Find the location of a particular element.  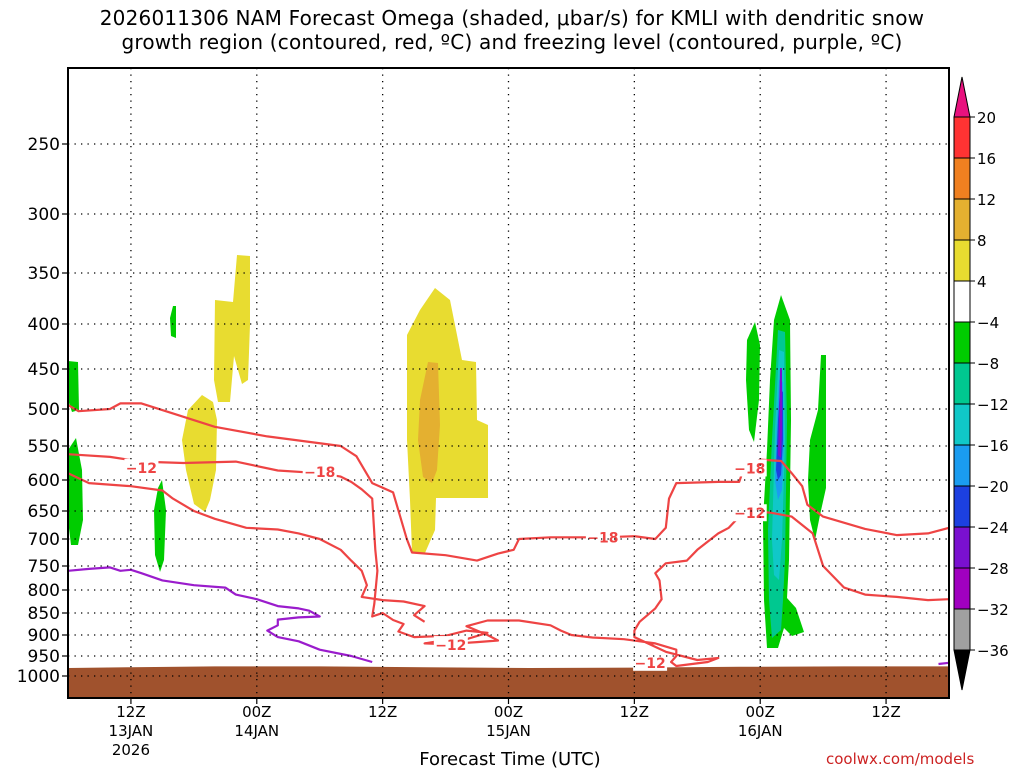

y-tick-label: 650 is located at coordinates (44, 512).